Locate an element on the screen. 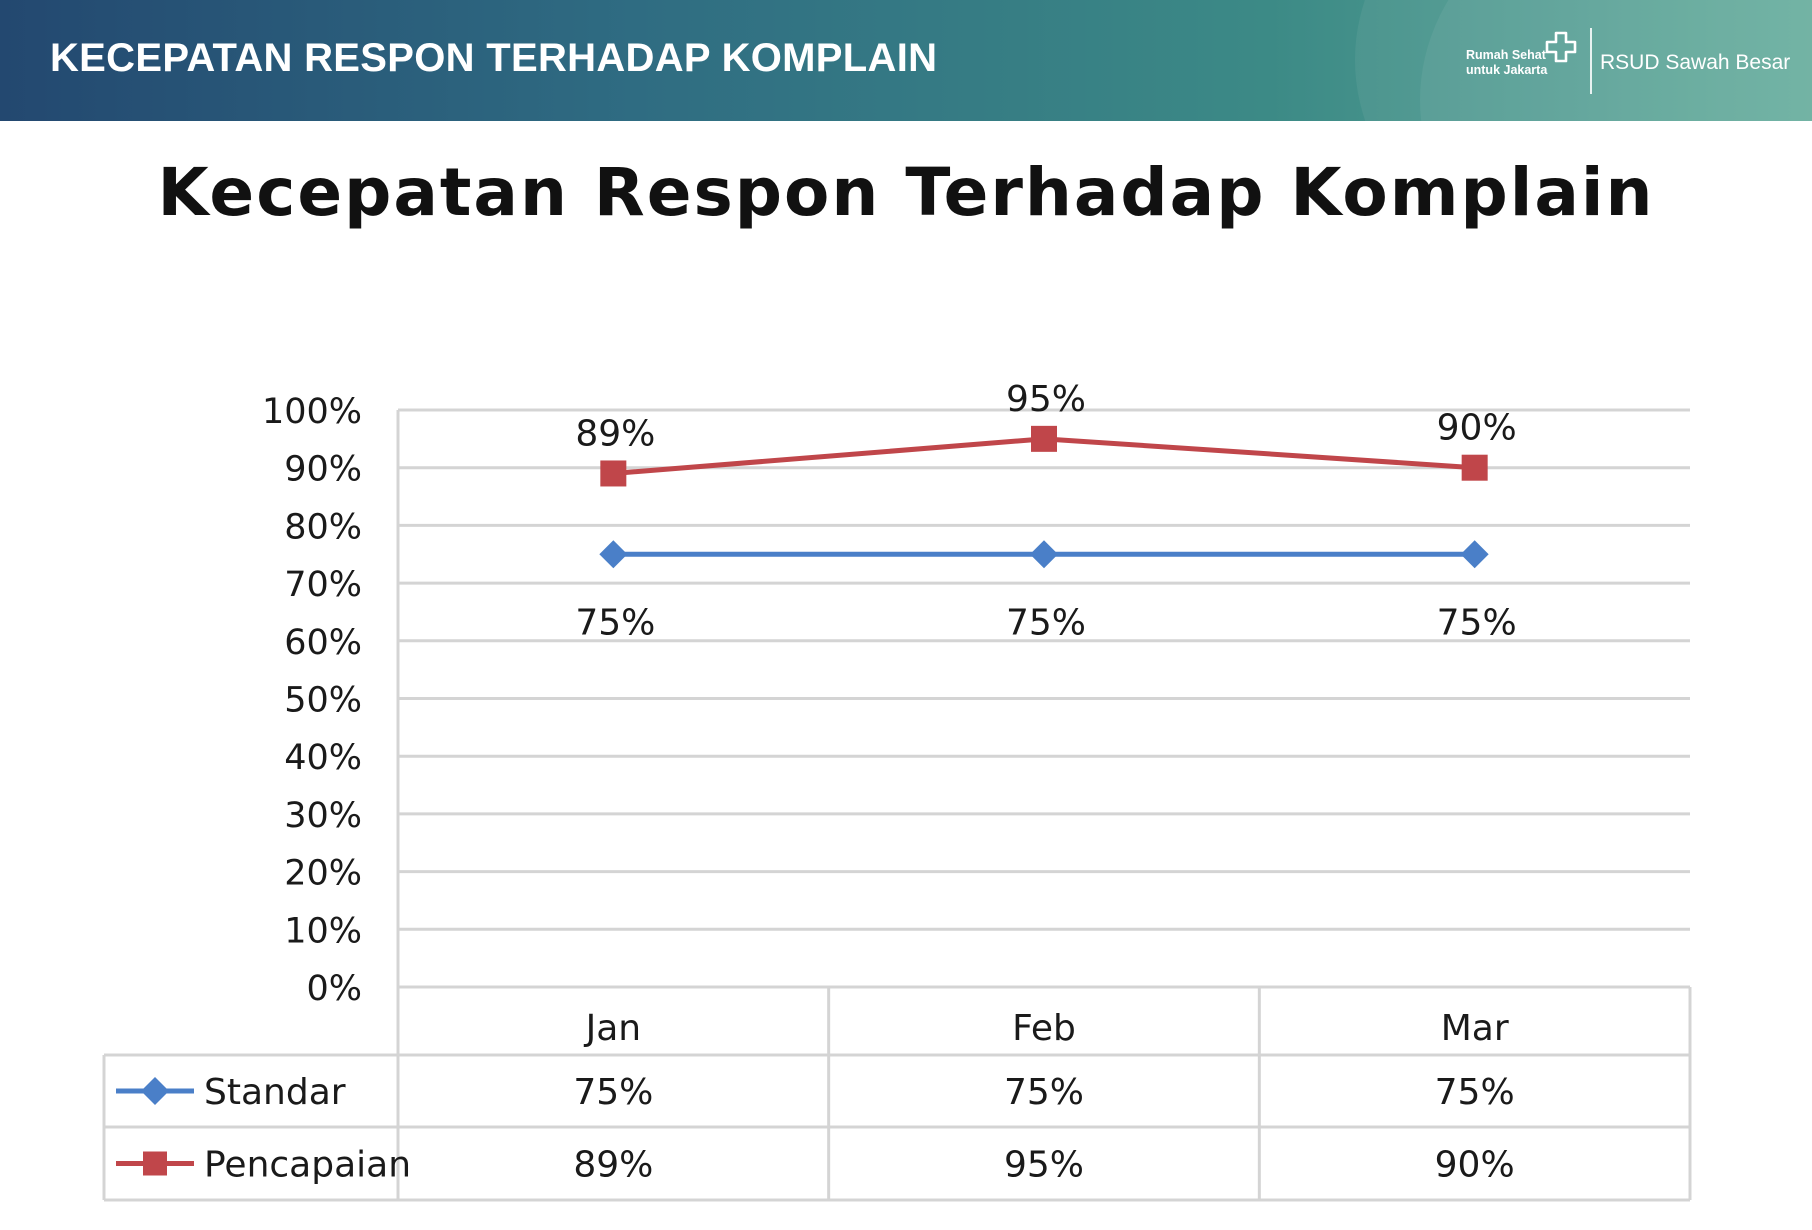 The width and height of the screenshot is (1812, 1230). table-cell-value: 95% is located at coordinates (1044, 1165).